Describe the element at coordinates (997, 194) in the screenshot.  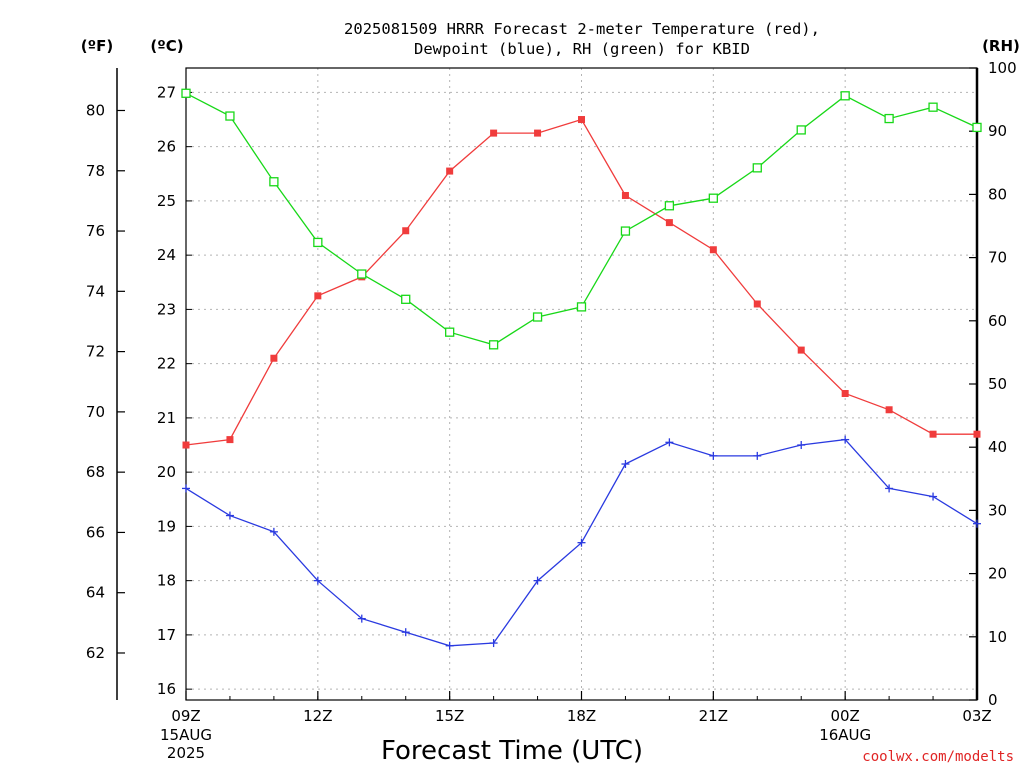
I see `rh-tick-label: 80` at that location.